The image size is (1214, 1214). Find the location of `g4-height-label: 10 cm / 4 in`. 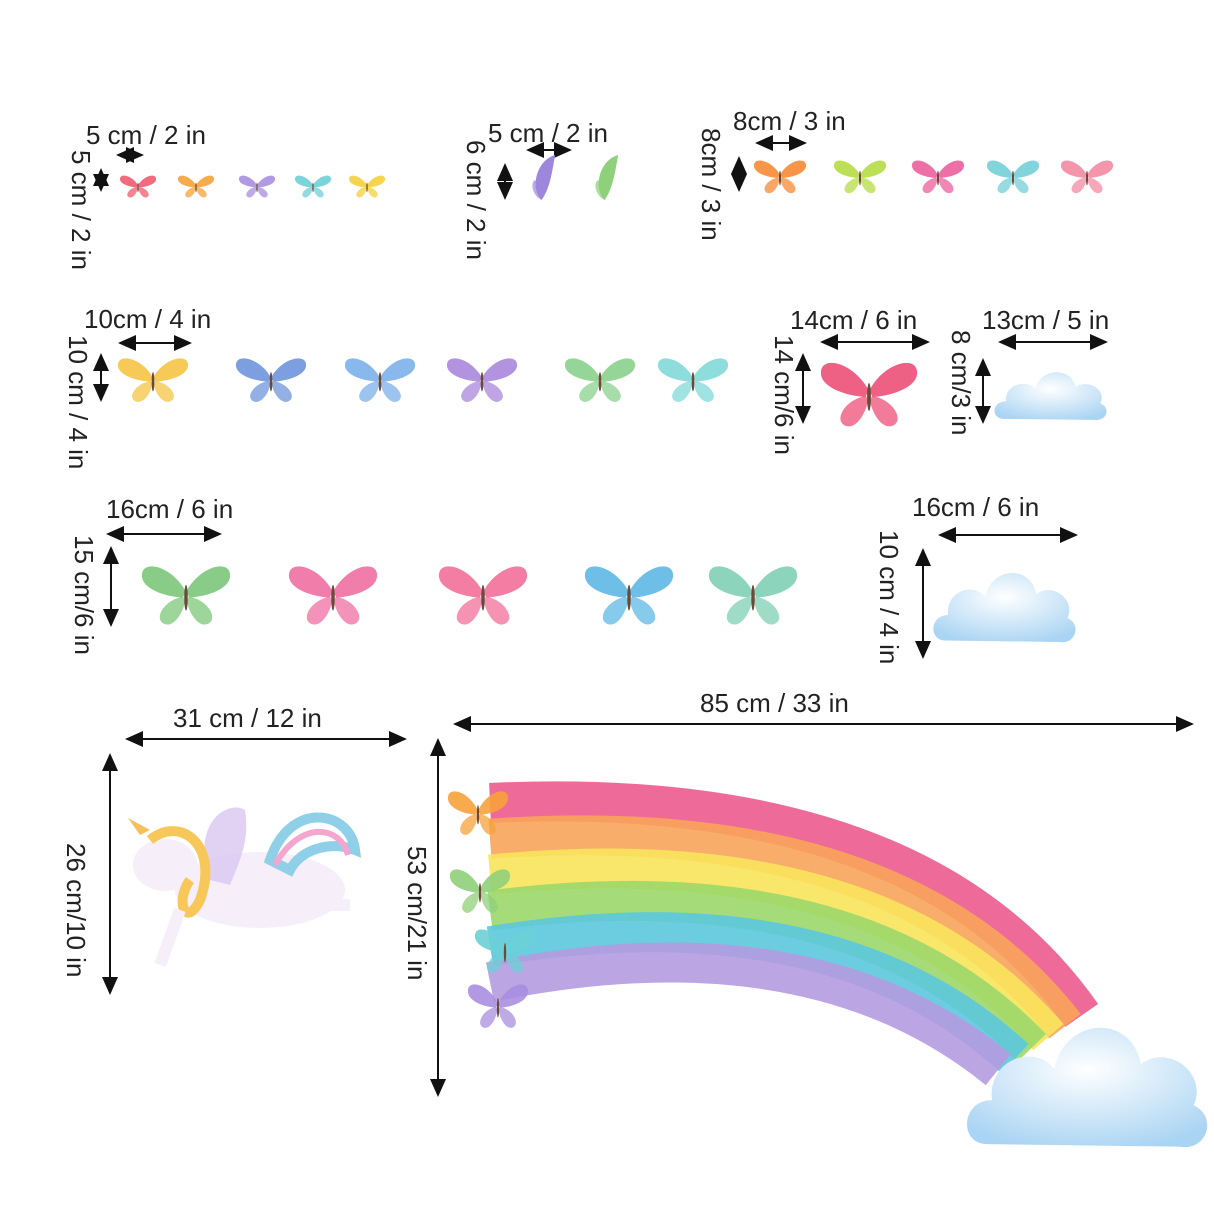

g4-height-label: 10 cm / 4 in is located at coordinates (78, 402).